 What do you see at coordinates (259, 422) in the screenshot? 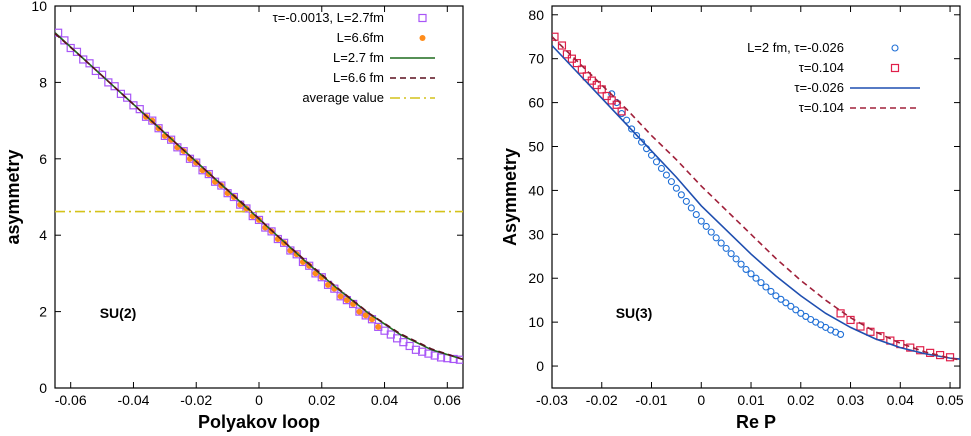
I see `x-axis-label: Polyakov loop` at bounding box center [259, 422].